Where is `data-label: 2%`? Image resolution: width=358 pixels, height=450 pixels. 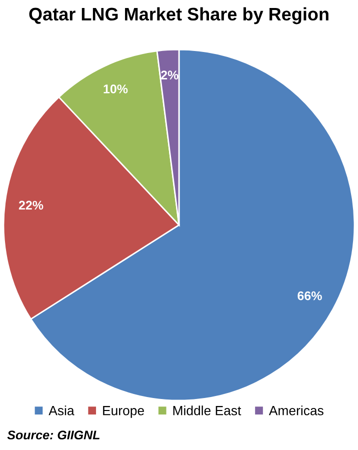
data-label: 2% is located at coordinates (169, 75).